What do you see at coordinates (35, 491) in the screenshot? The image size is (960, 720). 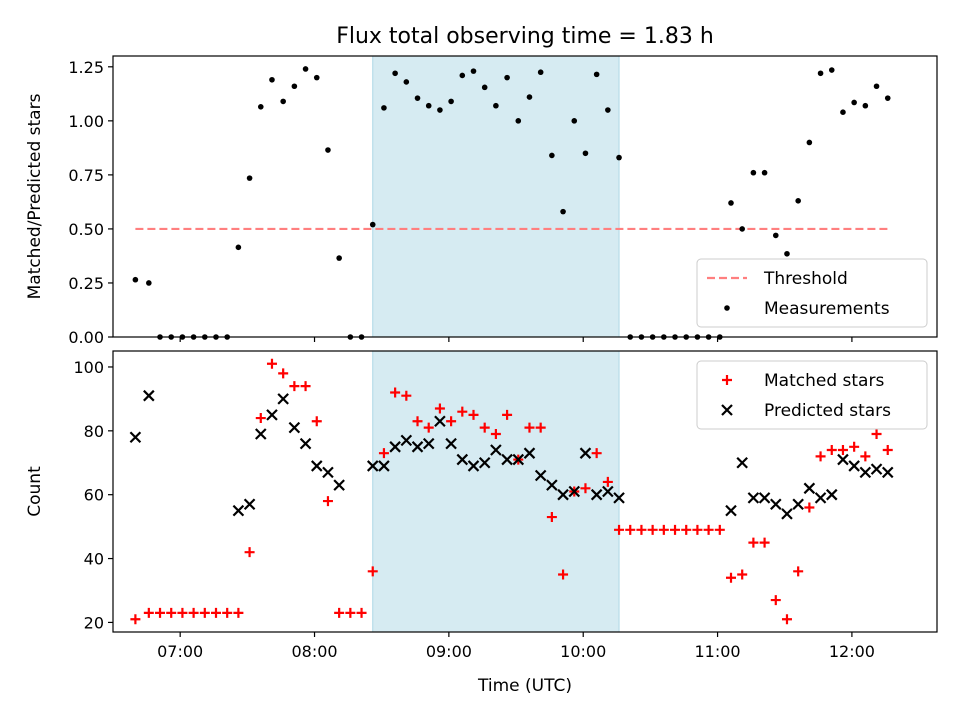 I see `y-axis-label: Count` at bounding box center [35, 491].